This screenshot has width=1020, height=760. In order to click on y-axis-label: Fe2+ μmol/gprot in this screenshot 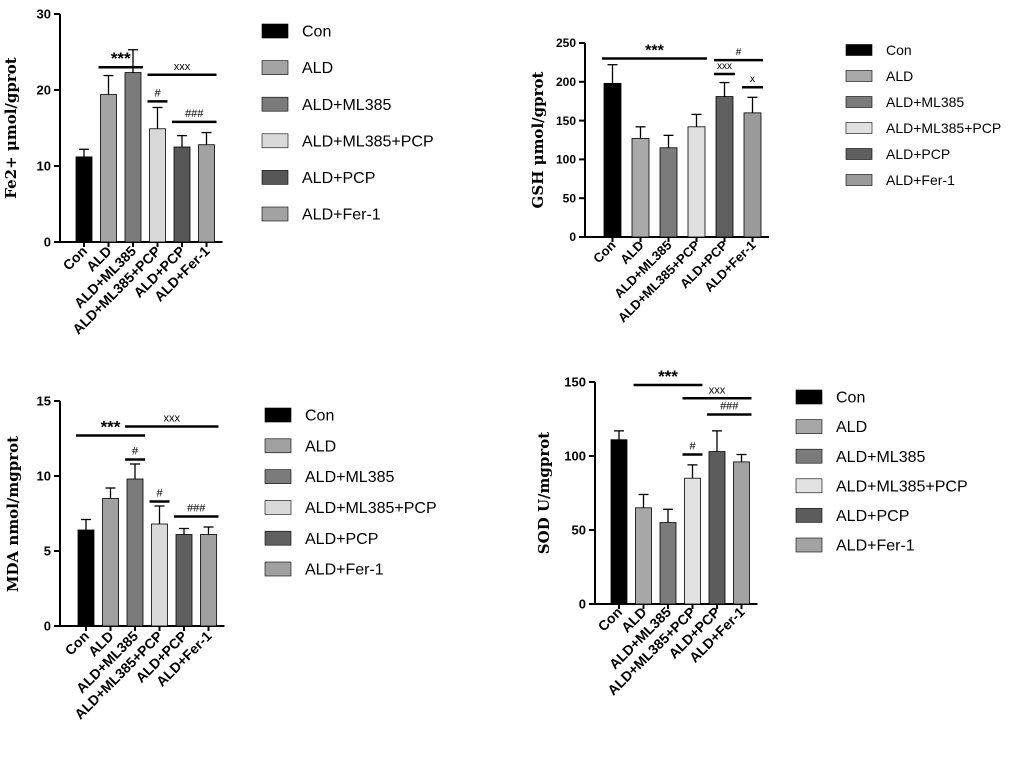, I will do `click(11, 128)`.